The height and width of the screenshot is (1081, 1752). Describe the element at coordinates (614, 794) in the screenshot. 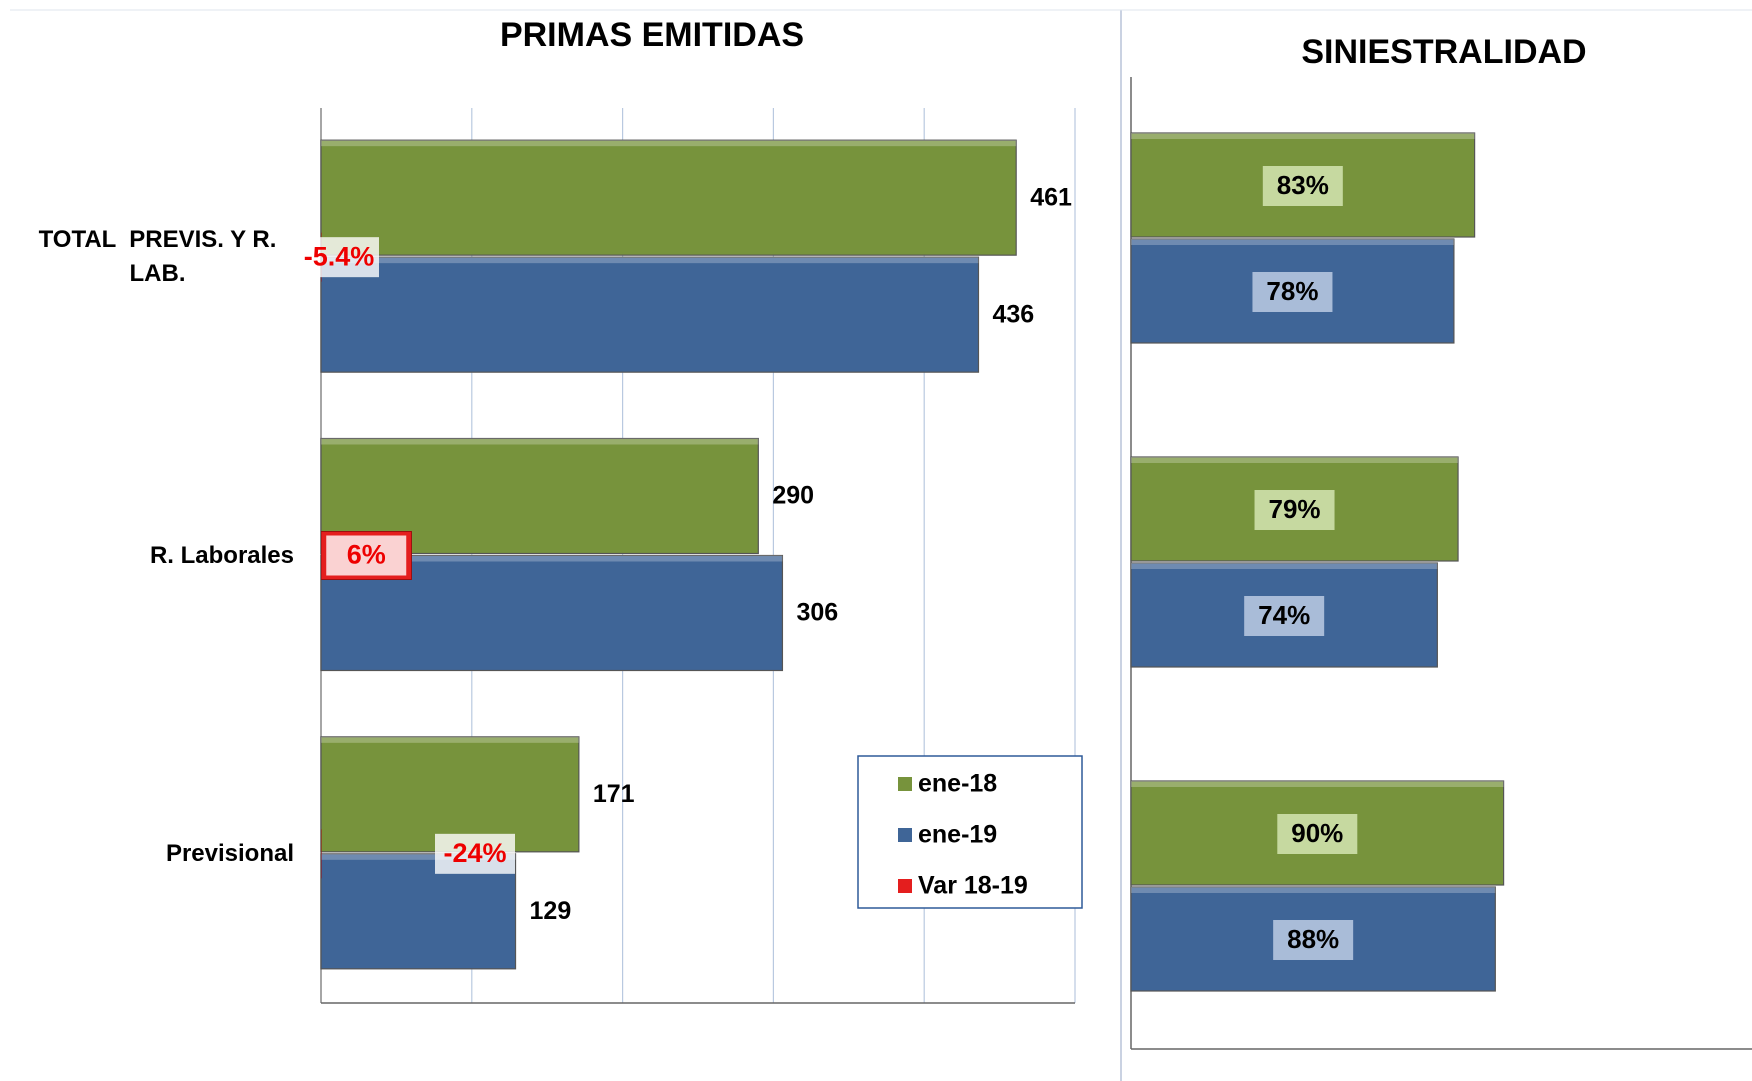

I see `data-label: 171` at that location.